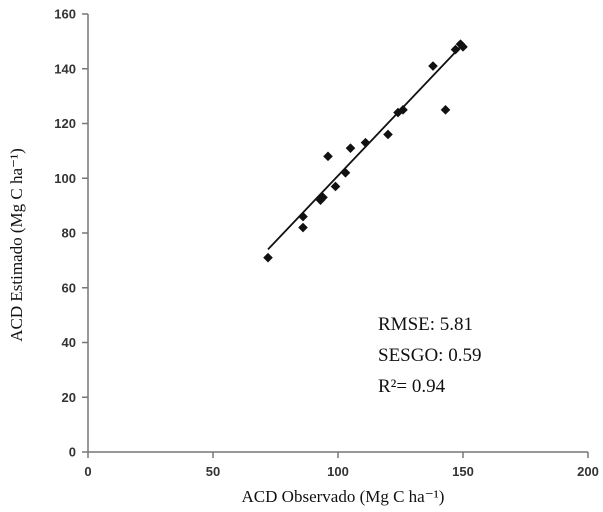  I want to click on y-axis-title: ACD Estimado (Mg C ha⁻¹), so click(16, 245).